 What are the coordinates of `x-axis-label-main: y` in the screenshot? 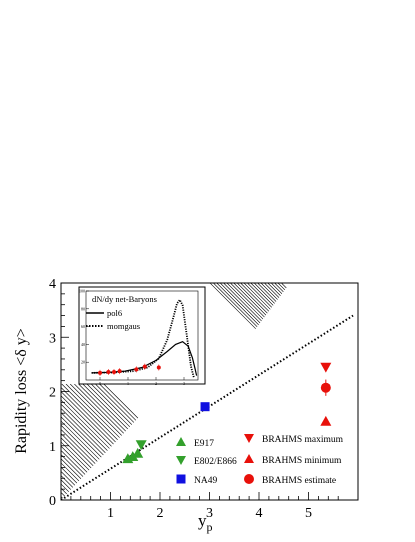 It's located at (202, 520).